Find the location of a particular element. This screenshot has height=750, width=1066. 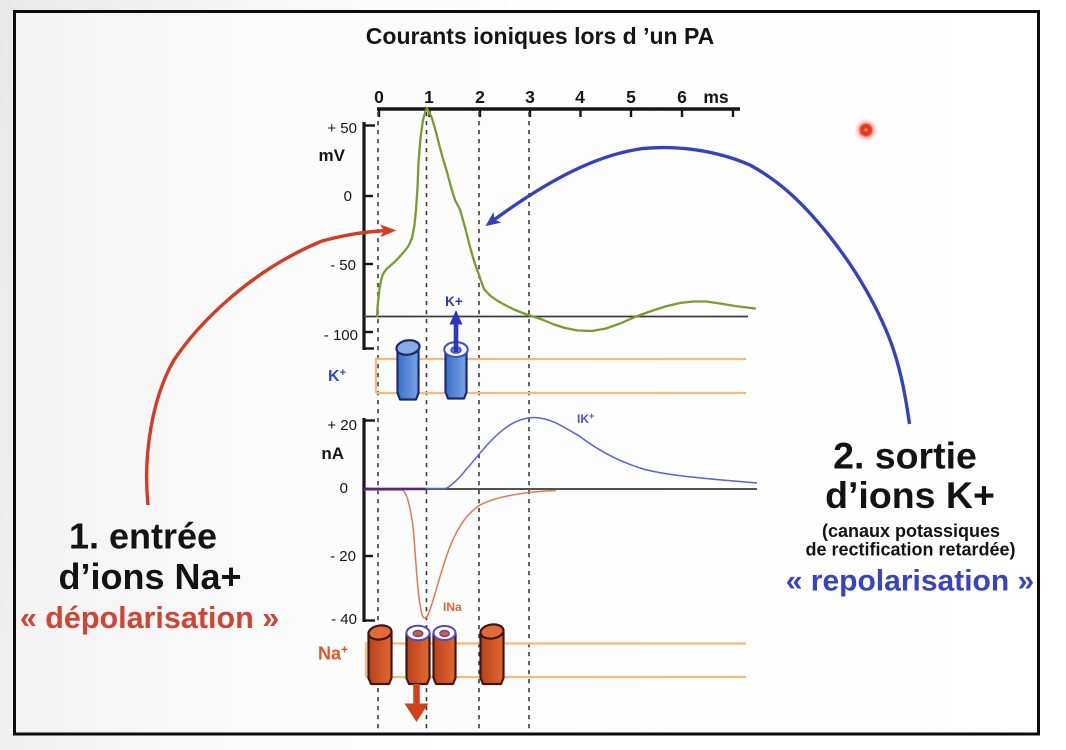

svg-text: 2 is located at coordinates (480, 97).